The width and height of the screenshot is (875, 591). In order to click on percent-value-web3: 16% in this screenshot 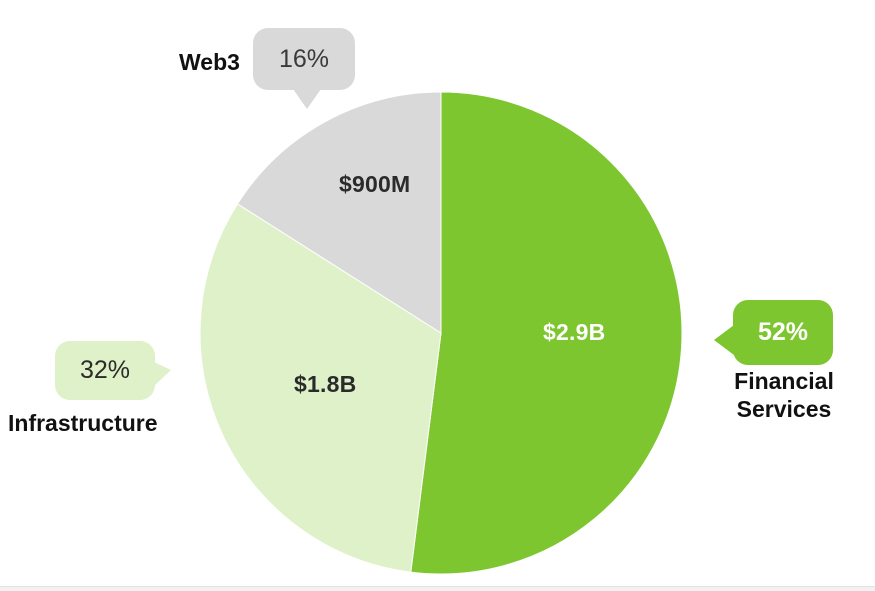, I will do `click(304, 58)`.